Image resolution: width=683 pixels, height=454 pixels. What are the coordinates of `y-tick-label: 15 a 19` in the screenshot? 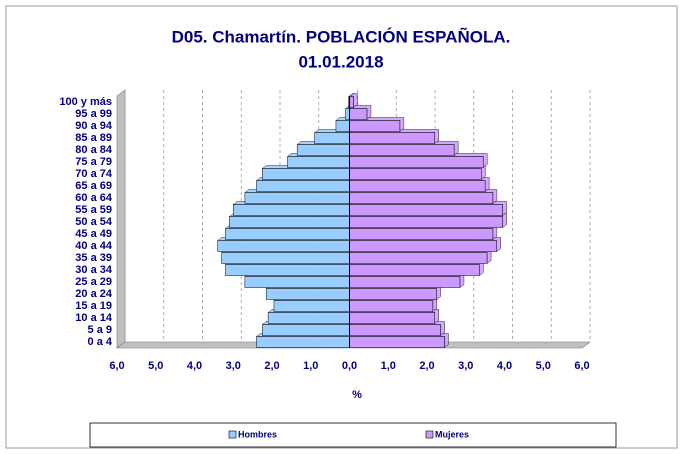 It's located at (93, 306).